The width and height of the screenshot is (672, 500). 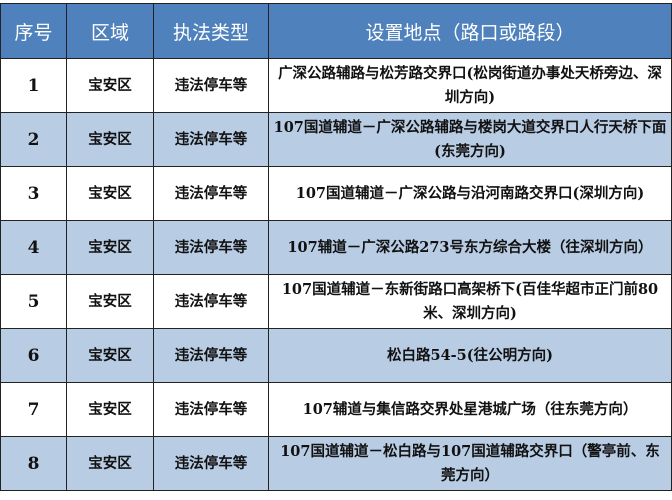 What do you see at coordinates (470, 409) in the screenshot?
I see `cell-location: 107辅道与集信路交界处星港城广场（往东莞方向）` at bounding box center [470, 409].